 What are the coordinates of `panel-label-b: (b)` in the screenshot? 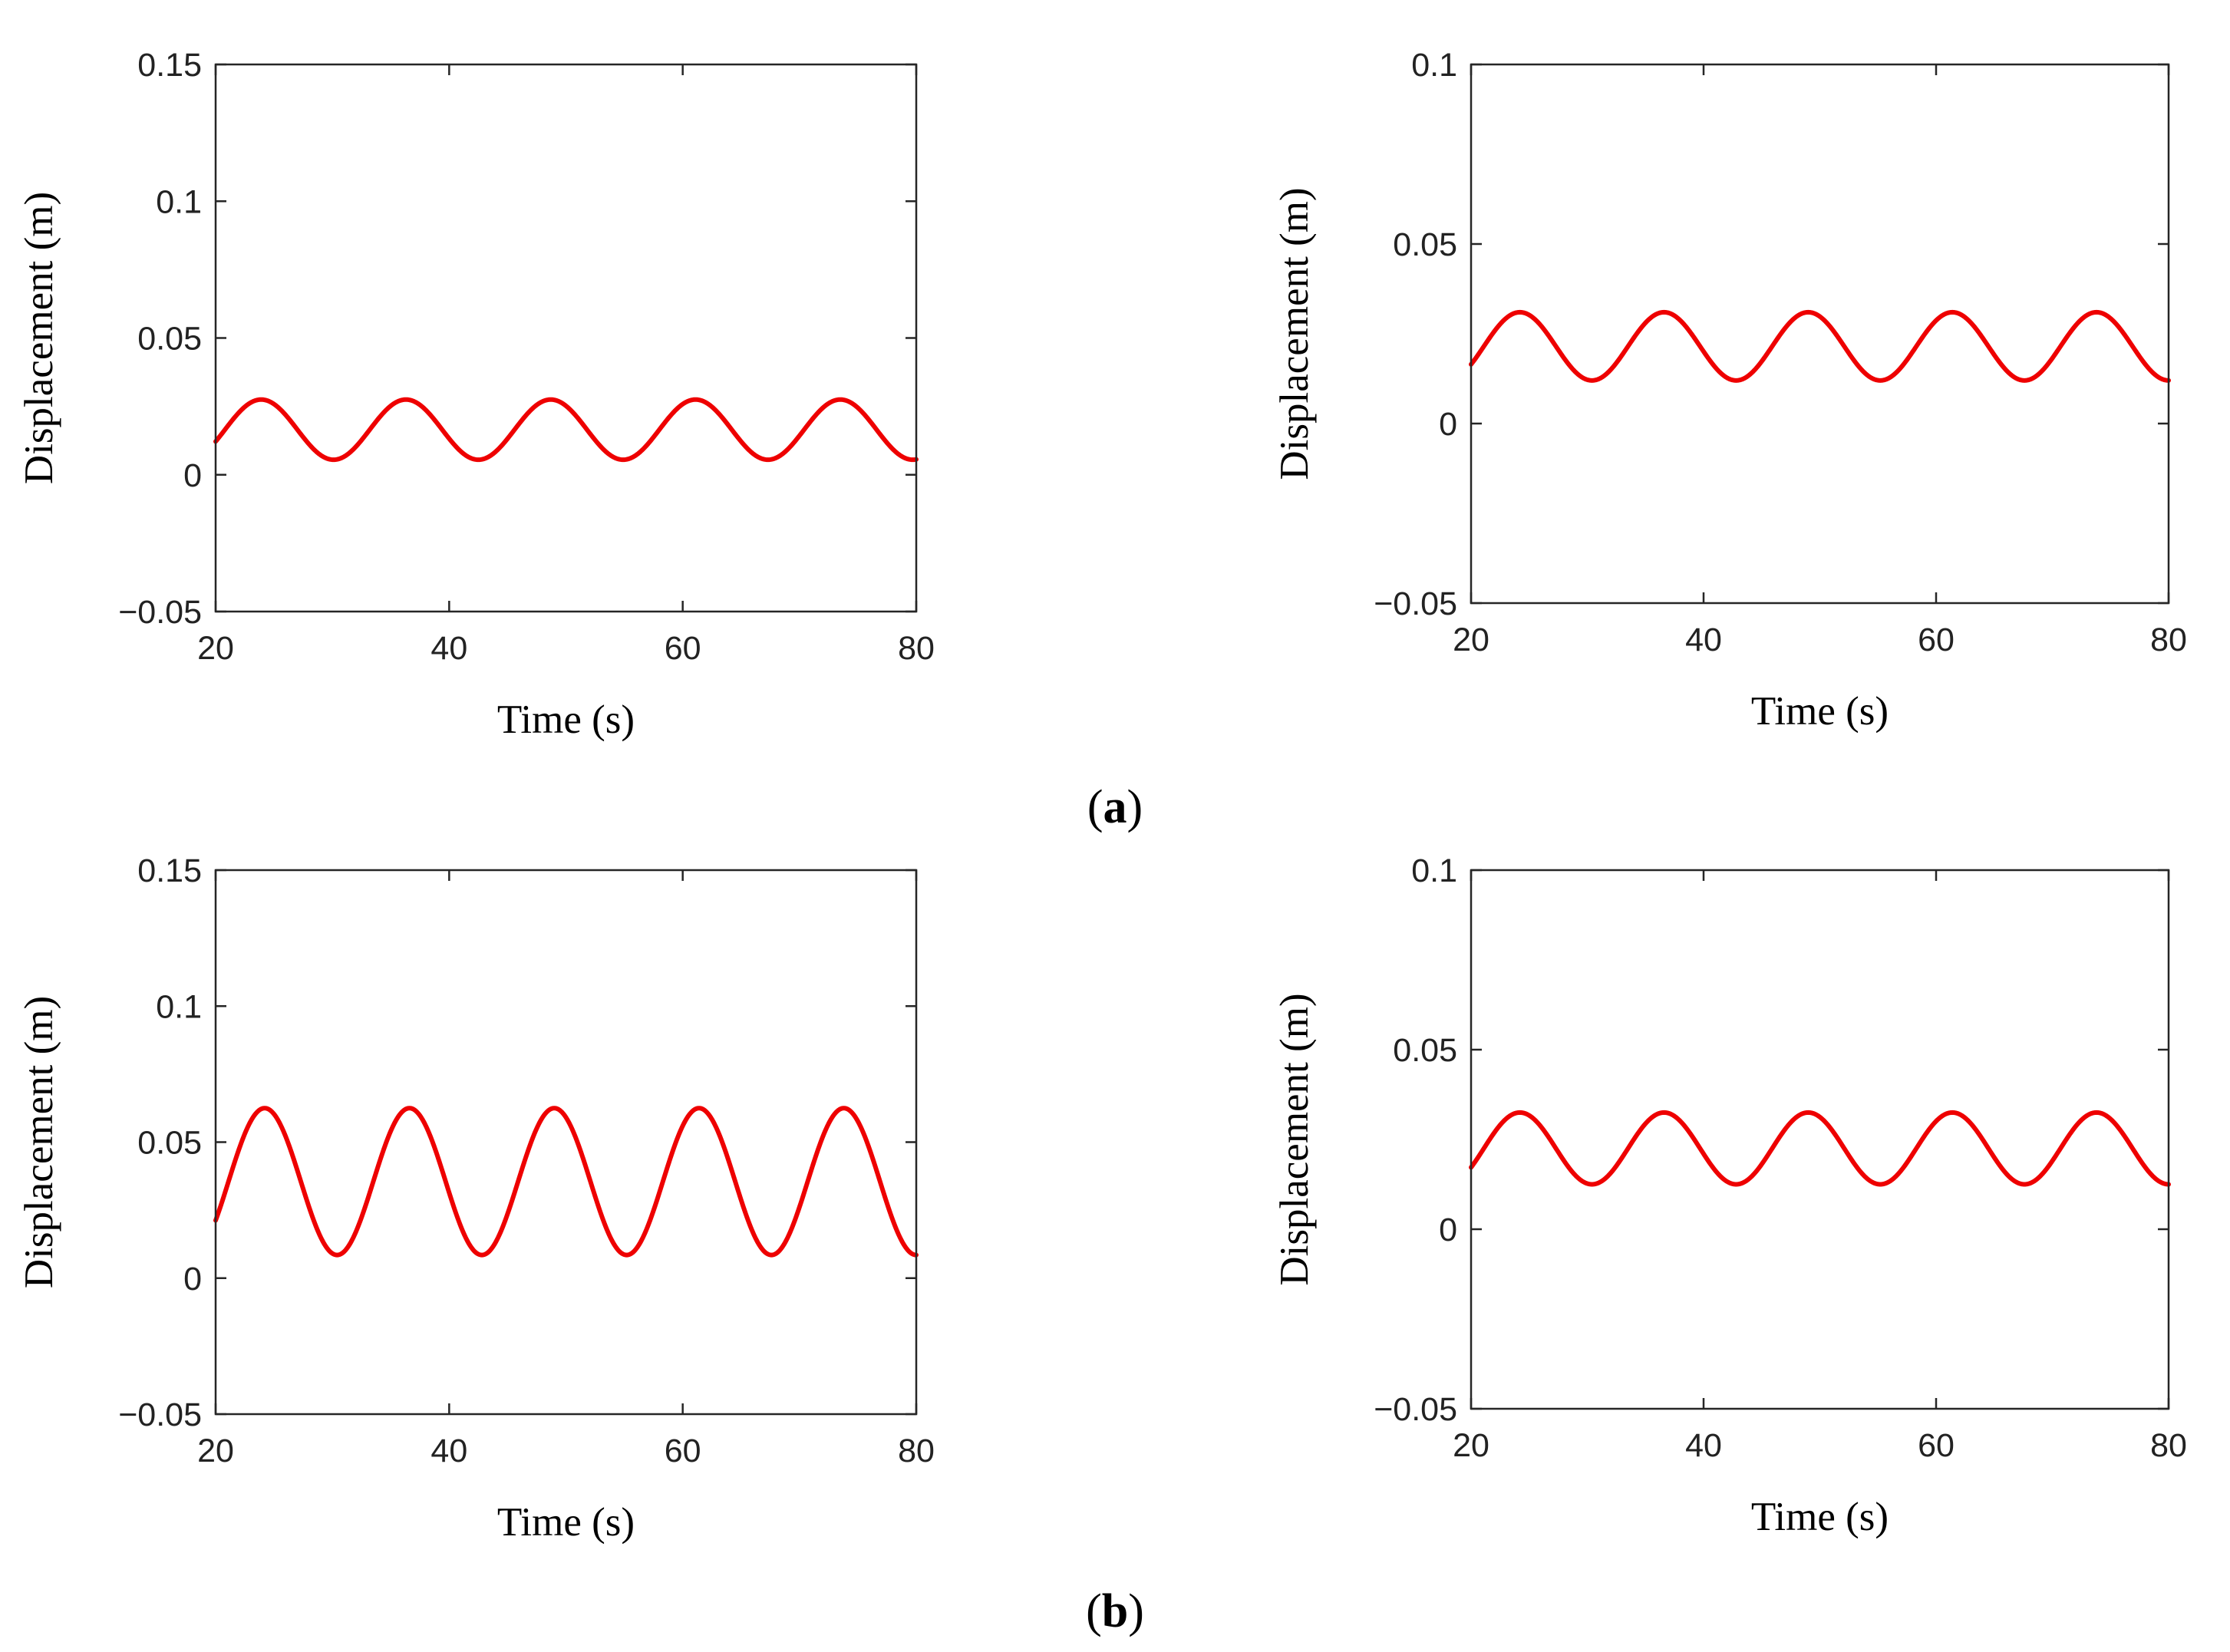 It's located at (1115, 1611).